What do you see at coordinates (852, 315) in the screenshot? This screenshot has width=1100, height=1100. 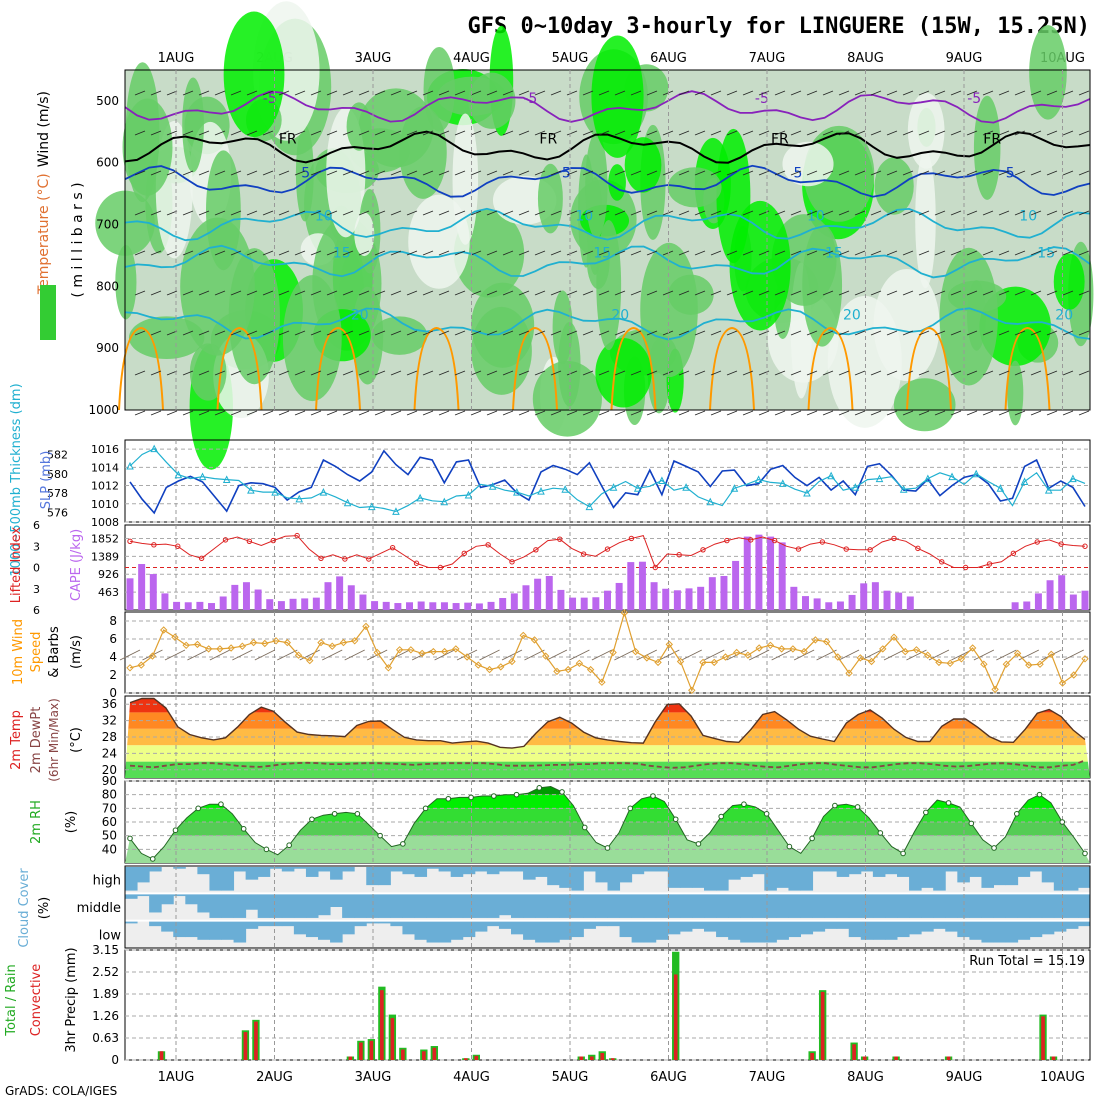 I see `contour-label-20: 20` at bounding box center [852, 315].